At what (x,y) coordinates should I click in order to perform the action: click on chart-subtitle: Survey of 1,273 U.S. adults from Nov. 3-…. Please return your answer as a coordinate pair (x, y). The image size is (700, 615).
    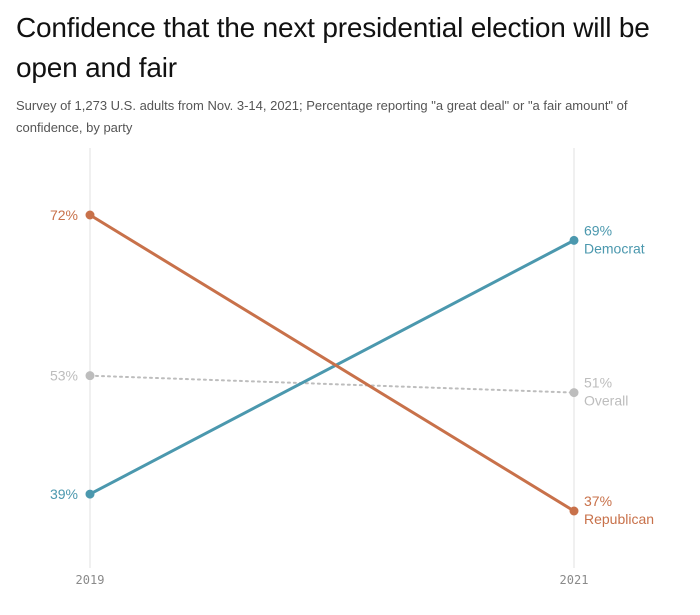
    Looking at the image, I should click on (322, 116).